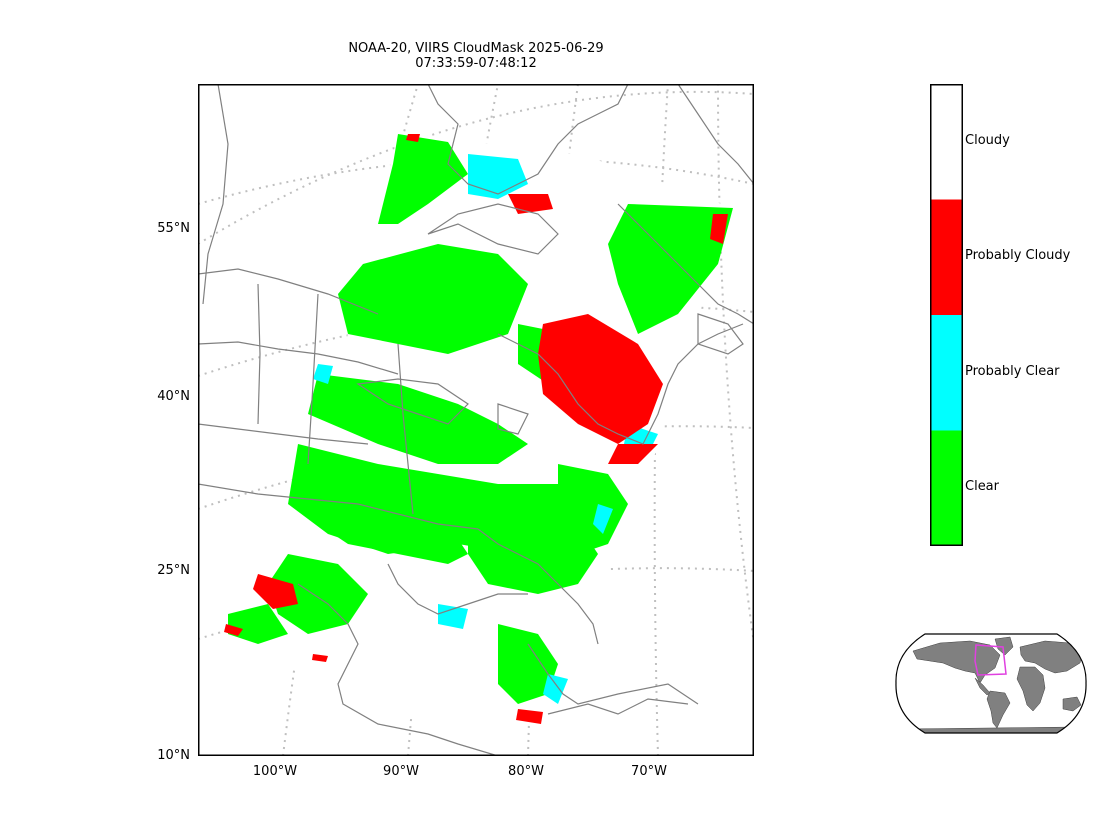 Image resolution: width=1120 pixels, height=840 pixels. What do you see at coordinates (275, 771) in the screenshot?
I see `lon-label-100w: 100°W` at bounding box center [275, 771].